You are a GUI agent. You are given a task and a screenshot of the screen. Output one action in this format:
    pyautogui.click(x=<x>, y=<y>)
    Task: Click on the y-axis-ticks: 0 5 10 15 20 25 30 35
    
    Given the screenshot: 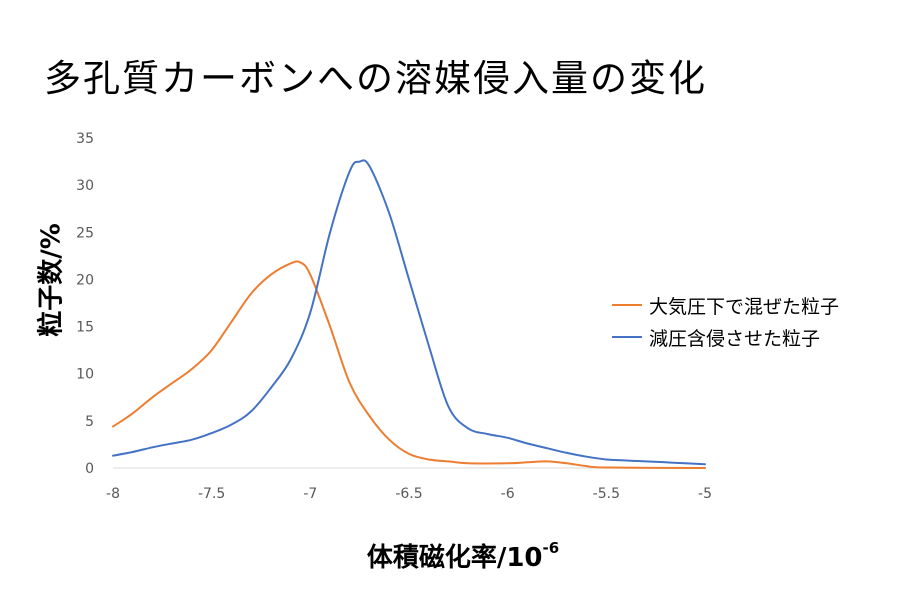 What is the action you would take?
    pyautogui.click(x=85, y=304)
    